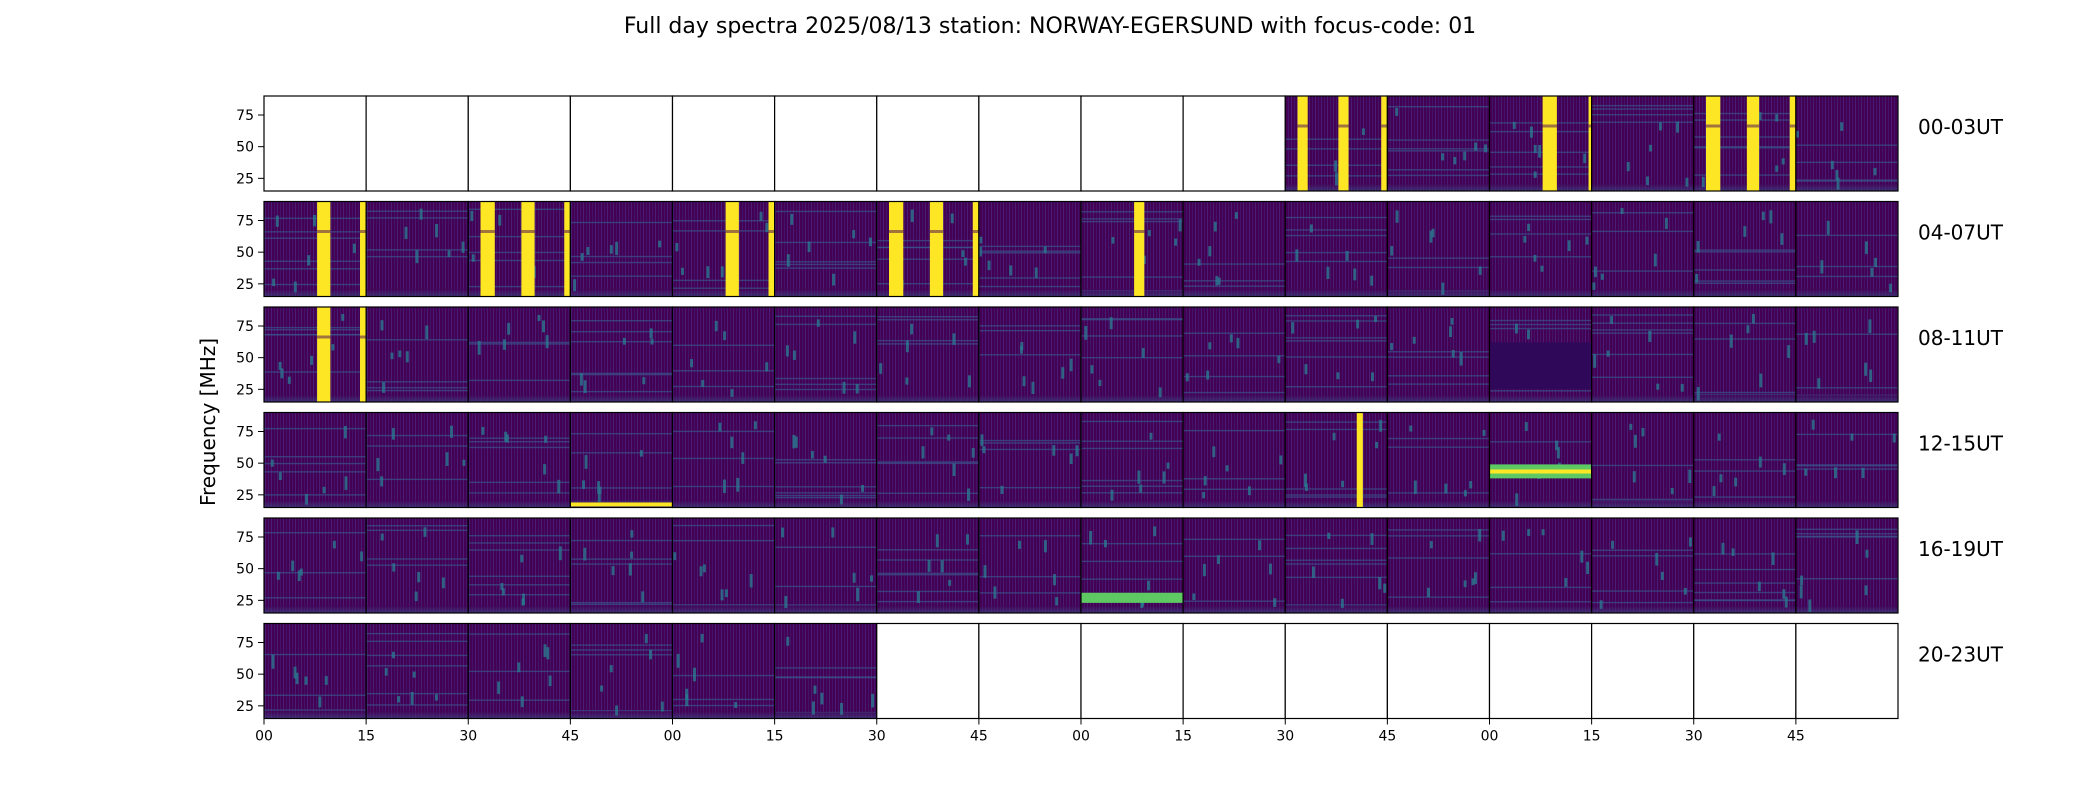 The width and height of the screenshot is (2100, 800). I want to click on row-time-label: 20-23UT, so click(1961, 655).